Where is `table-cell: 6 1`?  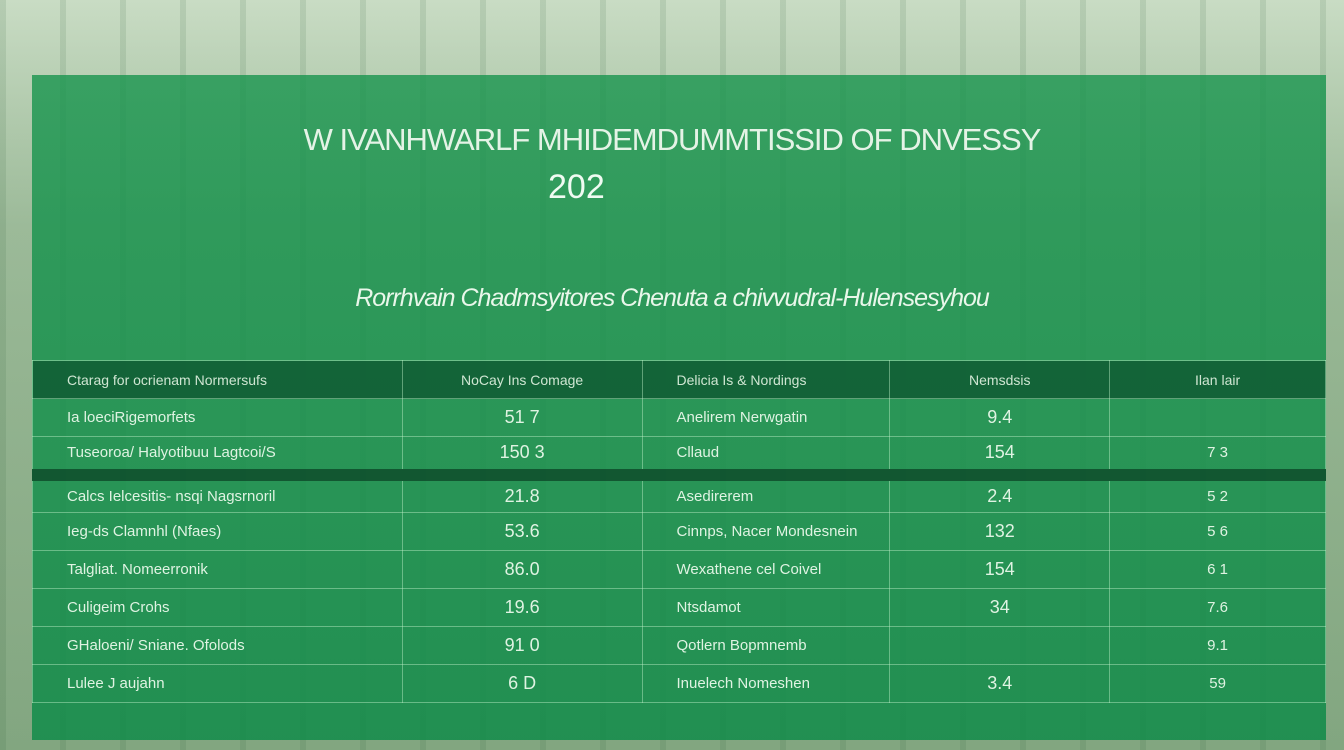
table-cell: 6 1 is located at coordinates (1217, 569).